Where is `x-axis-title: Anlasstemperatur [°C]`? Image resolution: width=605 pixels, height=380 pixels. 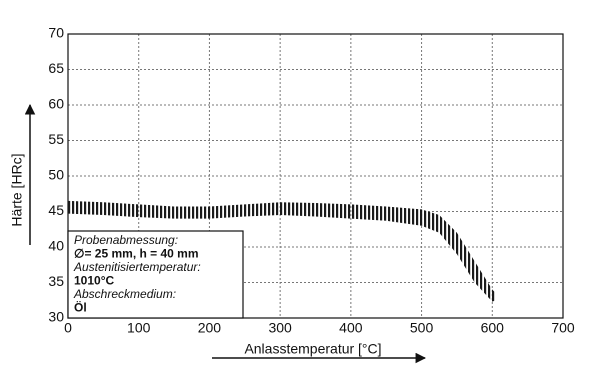 x-axis-title: Anlasstemperatur [°C] is located at coordinates (312, 349).